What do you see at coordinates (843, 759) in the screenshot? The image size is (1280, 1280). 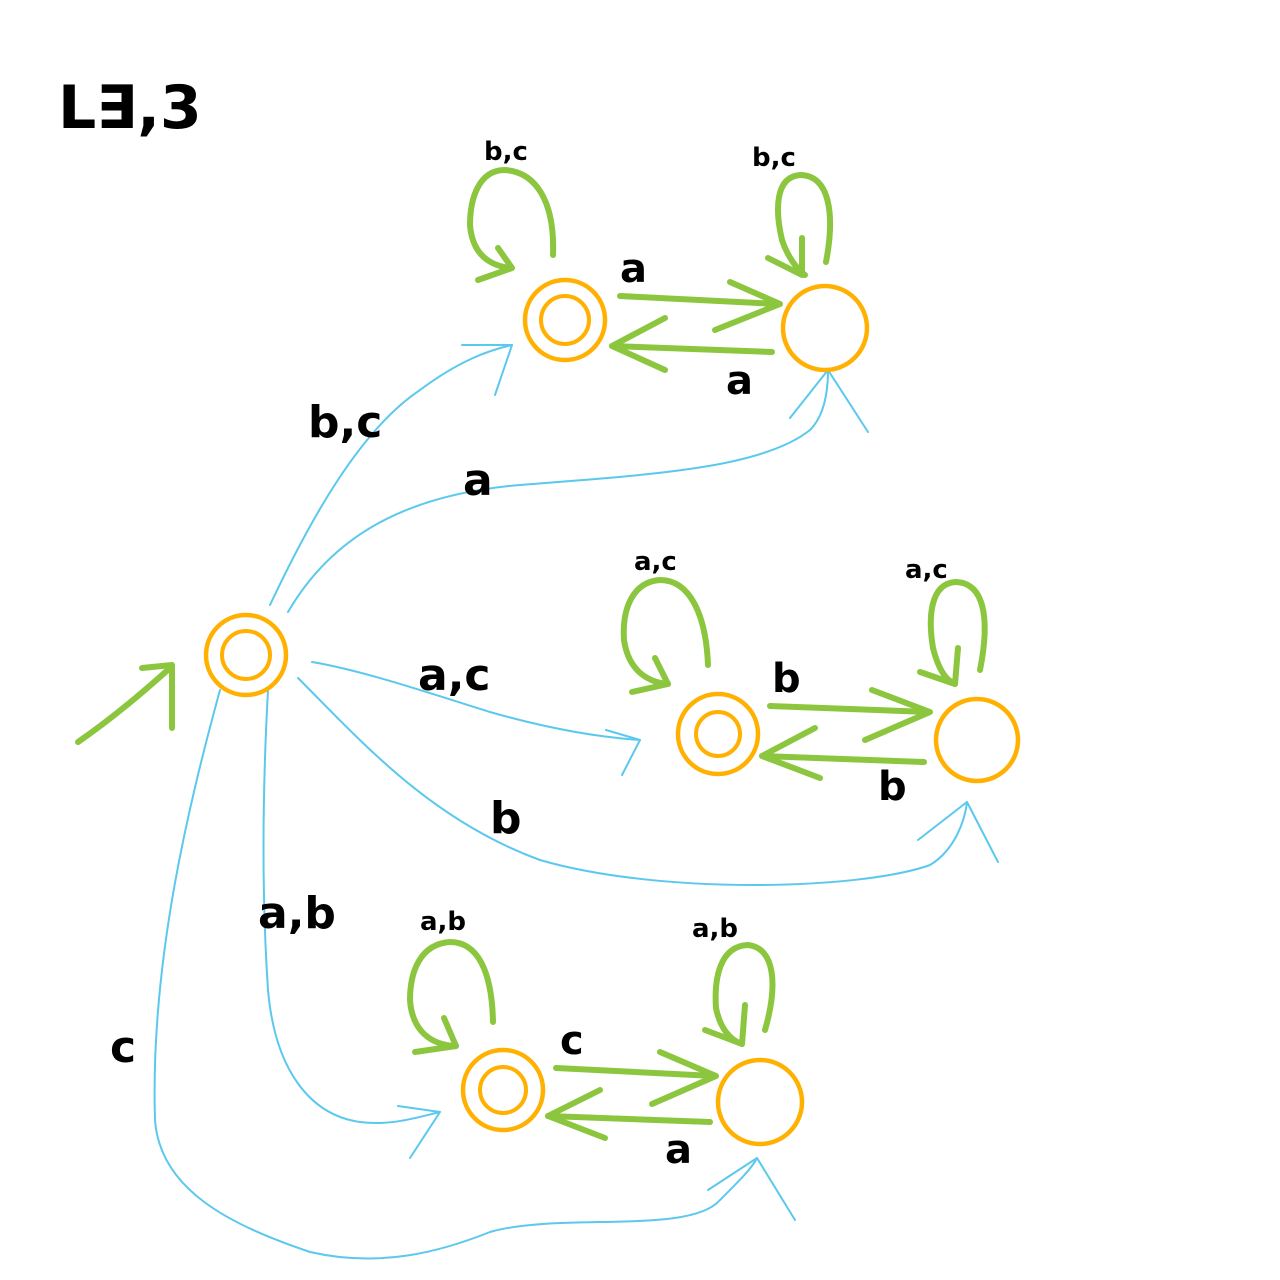 I see `edge-mid-right-to-left` at bounding box center [843, 759].